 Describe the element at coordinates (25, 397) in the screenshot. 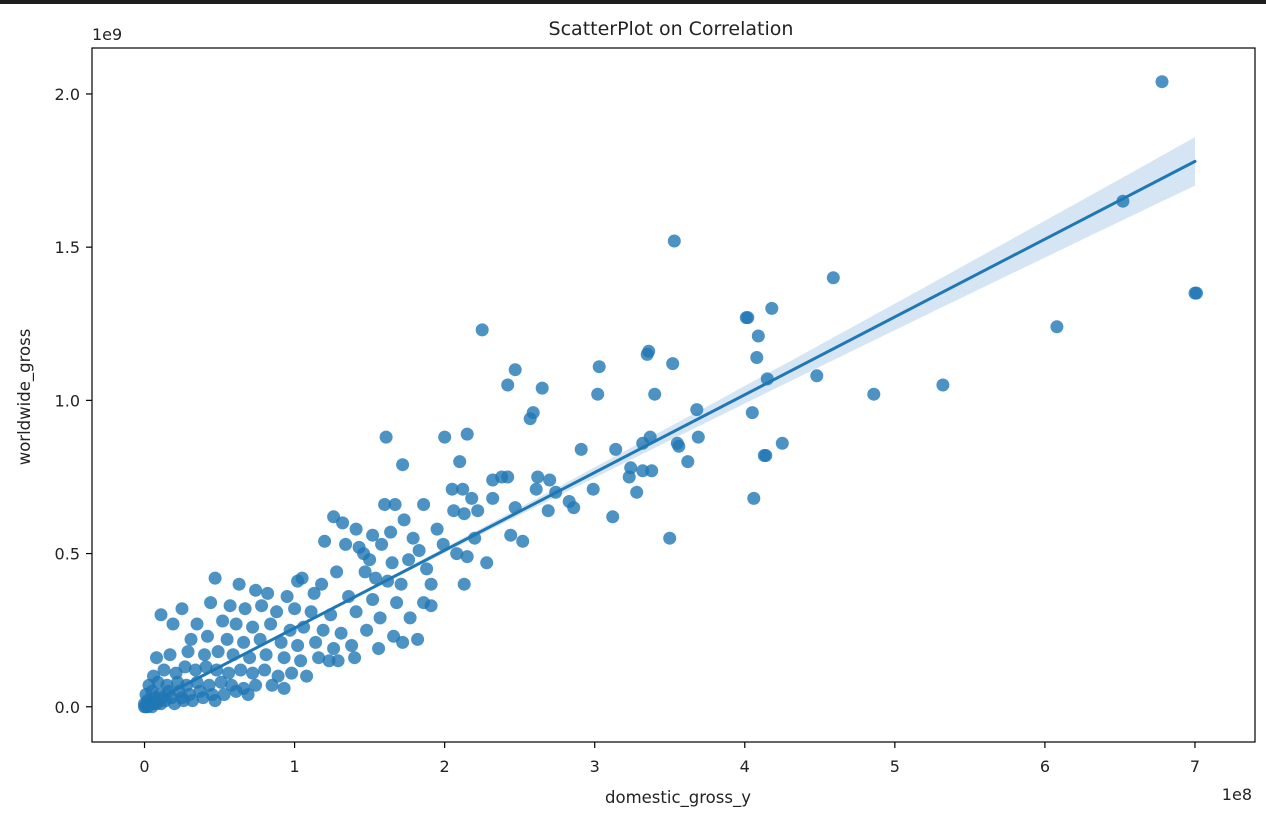

I see `y-axis-label: worldwide_gross` at that location.